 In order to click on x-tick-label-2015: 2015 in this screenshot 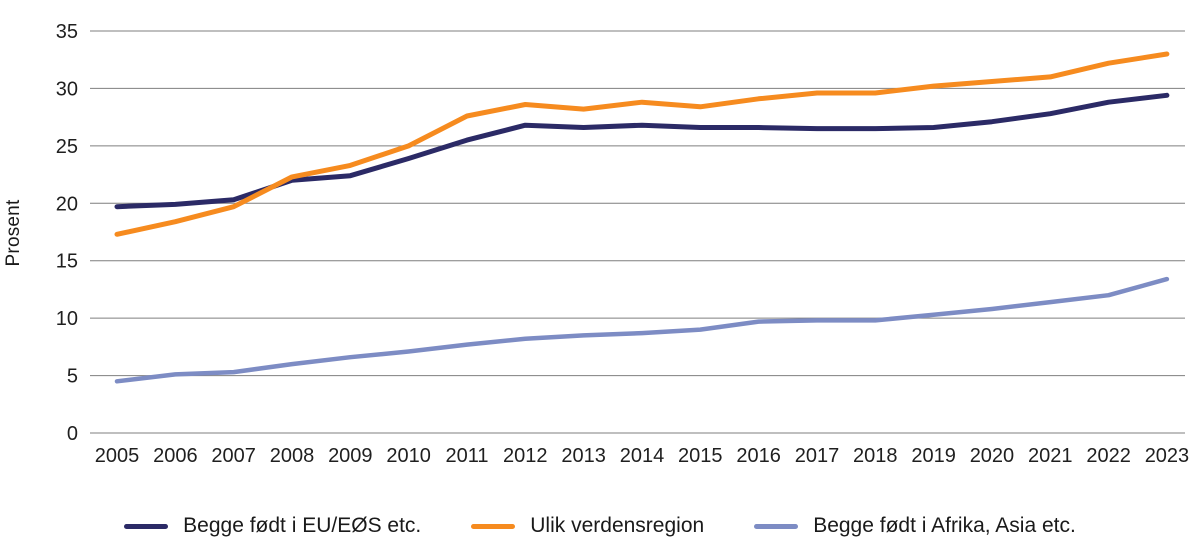, I will do `click(700, 456)`.